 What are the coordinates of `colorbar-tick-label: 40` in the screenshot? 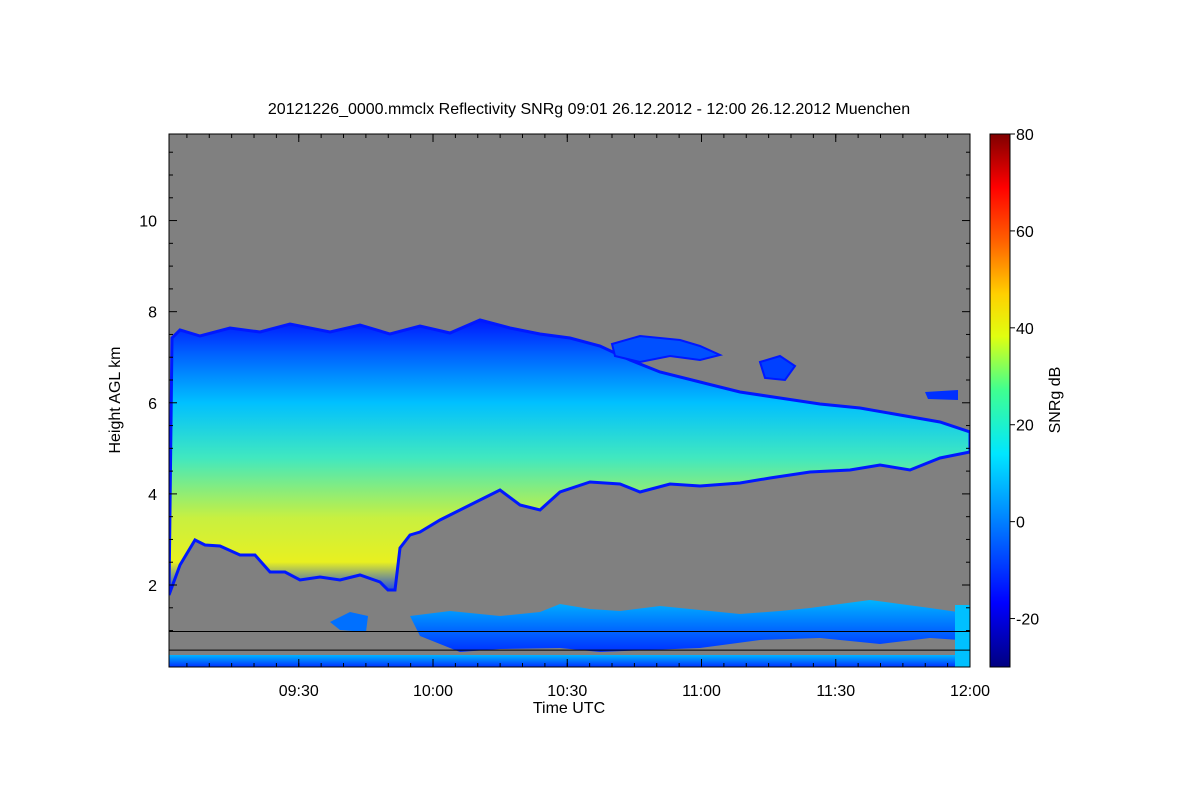 It's located at (1025, 329).